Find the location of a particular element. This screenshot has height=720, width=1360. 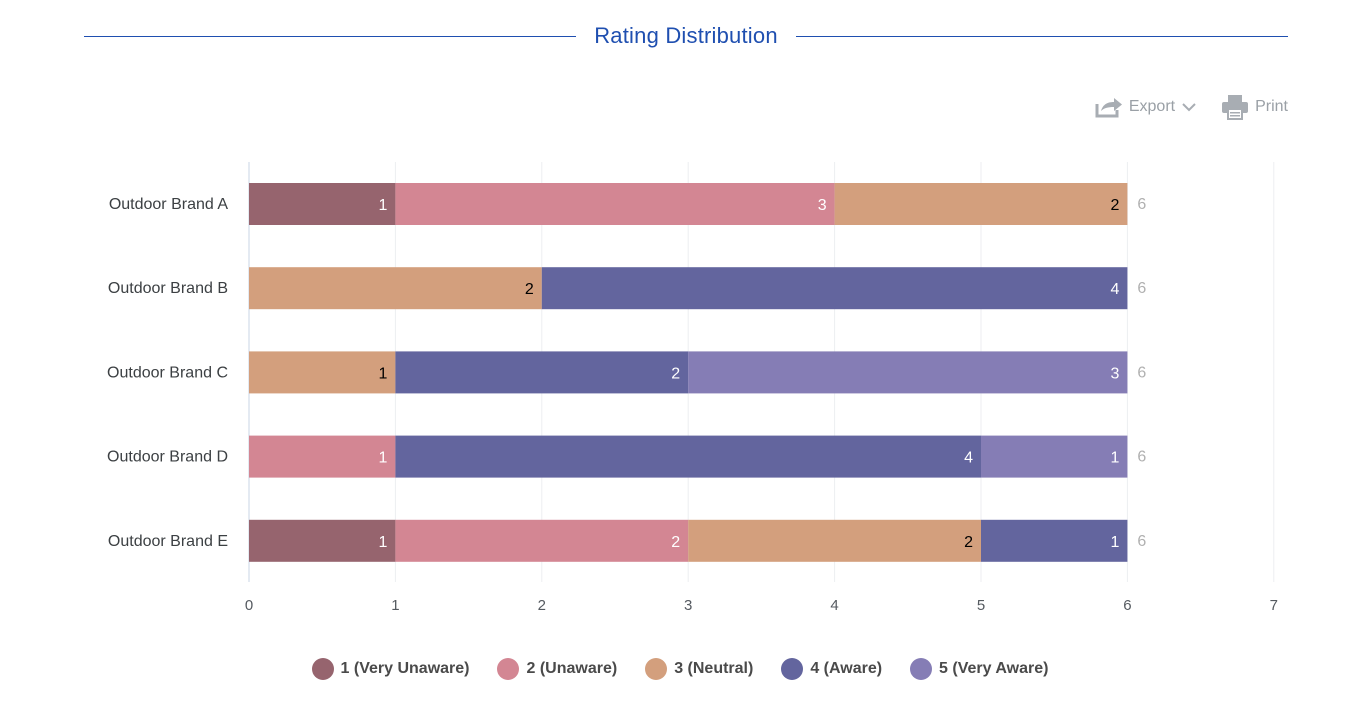

legend-label: 1 (Very Unaware) is located at coordinates (405, 668).